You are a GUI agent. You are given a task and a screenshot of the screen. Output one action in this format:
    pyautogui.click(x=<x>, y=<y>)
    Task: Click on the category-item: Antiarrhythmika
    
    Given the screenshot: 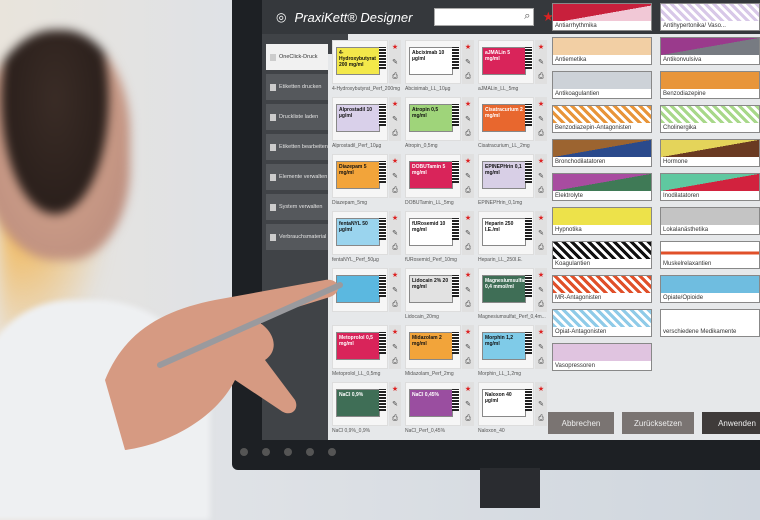 What is the action you would take?
    pyautogui.click(x=602, y=17)
    